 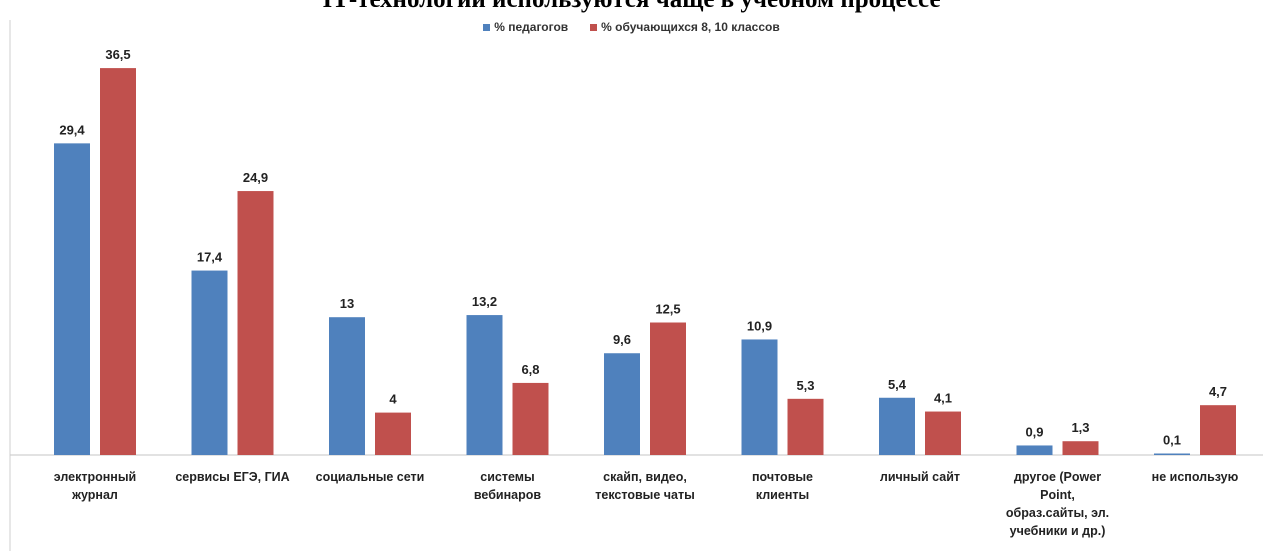 What do you see at coordinates (1057, 513) in the screenshot?
I see `category-label-7-line-2: образ.сайты, эл.` at bounding box center [1057, 513].